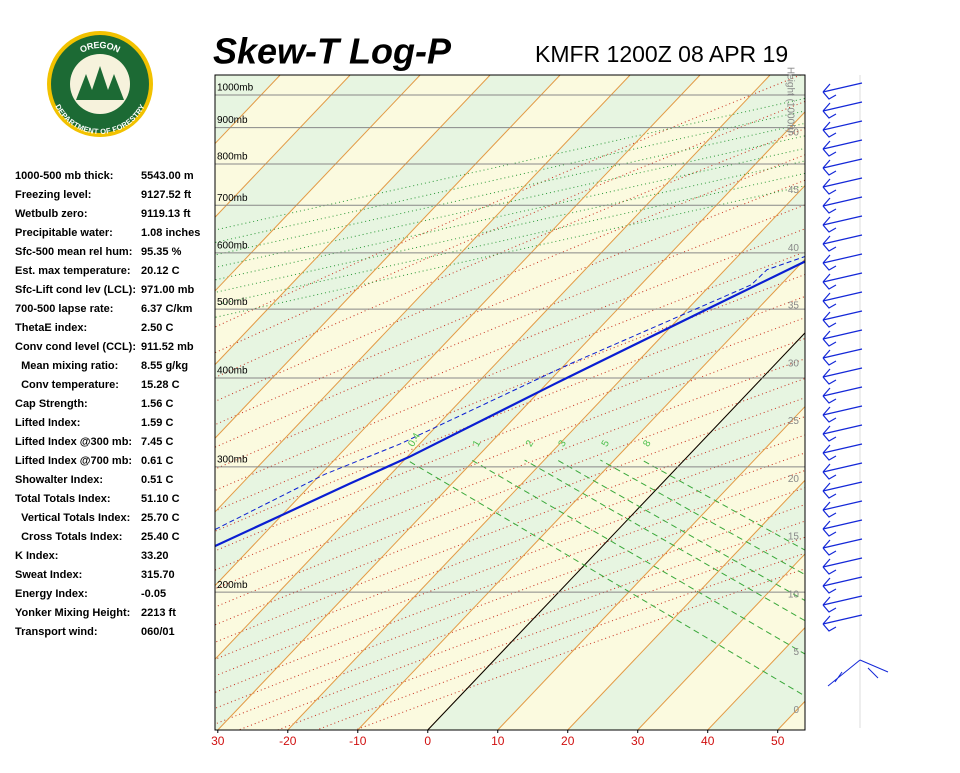 Image resolution: width=960 pixels, height=773 pixels. Describe the element at coordinates (68, 537) in the screenshot. I see `index-label: Cross Totals Index:` at that location.